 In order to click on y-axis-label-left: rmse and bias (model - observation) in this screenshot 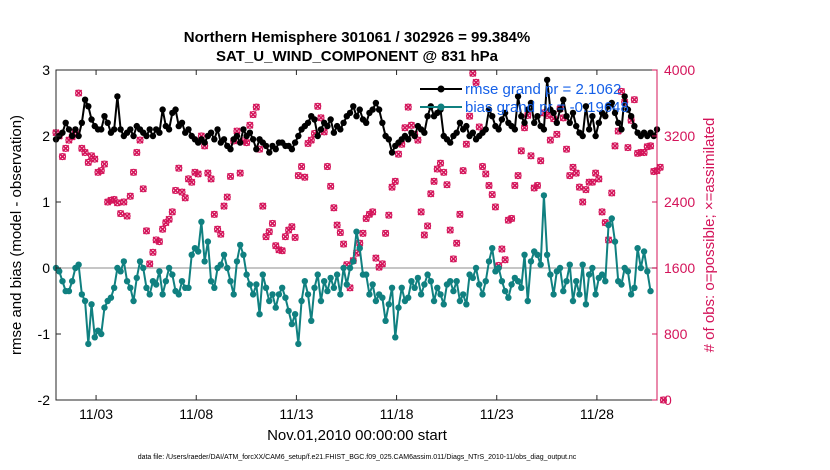, I will do `click(16, 235)`.